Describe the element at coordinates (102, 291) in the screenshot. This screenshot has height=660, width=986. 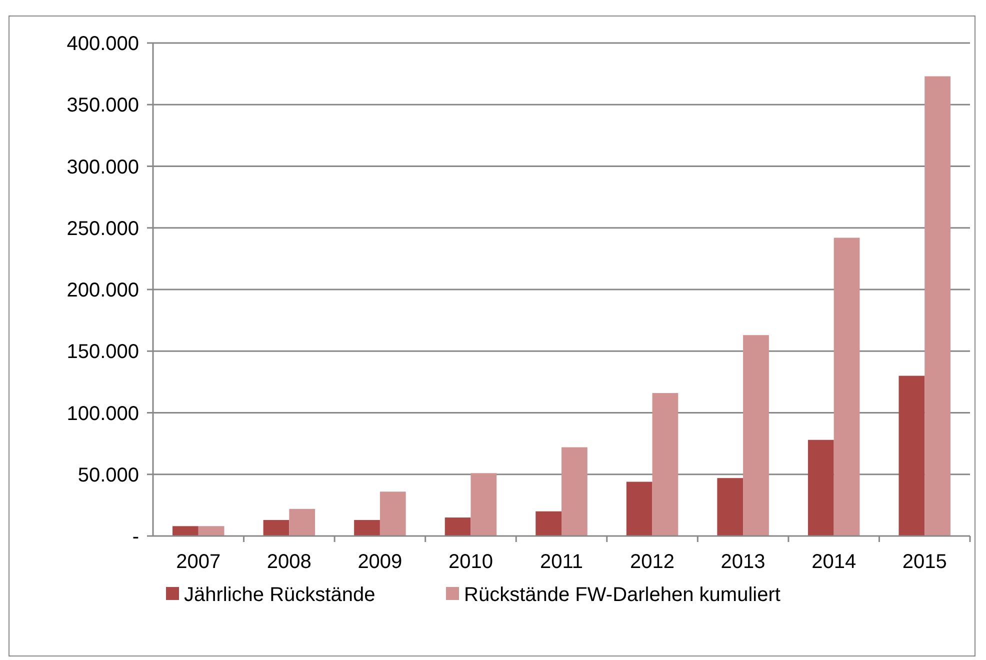
I see `y-tick-label: 200.000` at that location.